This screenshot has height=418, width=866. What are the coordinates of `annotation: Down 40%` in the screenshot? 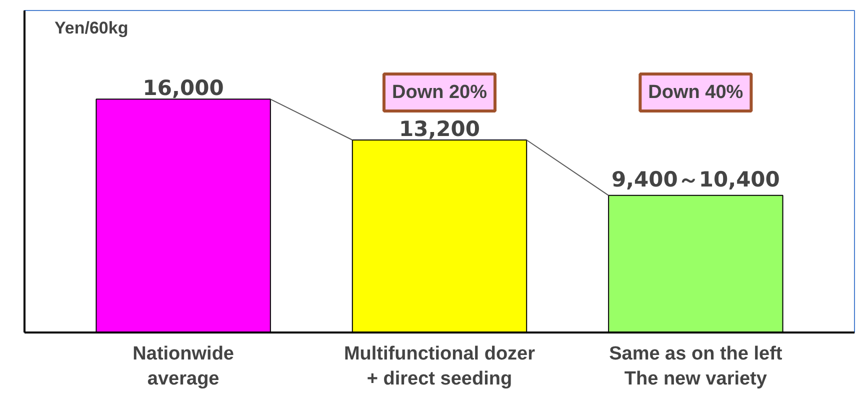 It's located at (696, 92).